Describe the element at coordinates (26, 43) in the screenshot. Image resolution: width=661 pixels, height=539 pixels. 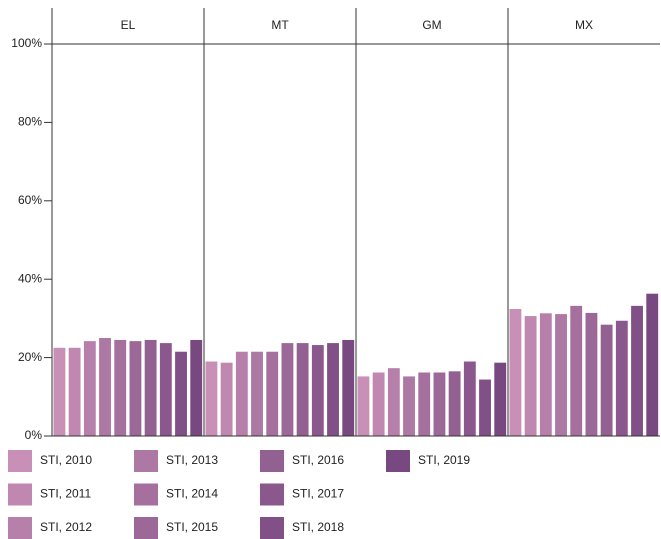
I see `y-tick-label: 100%` at that location.